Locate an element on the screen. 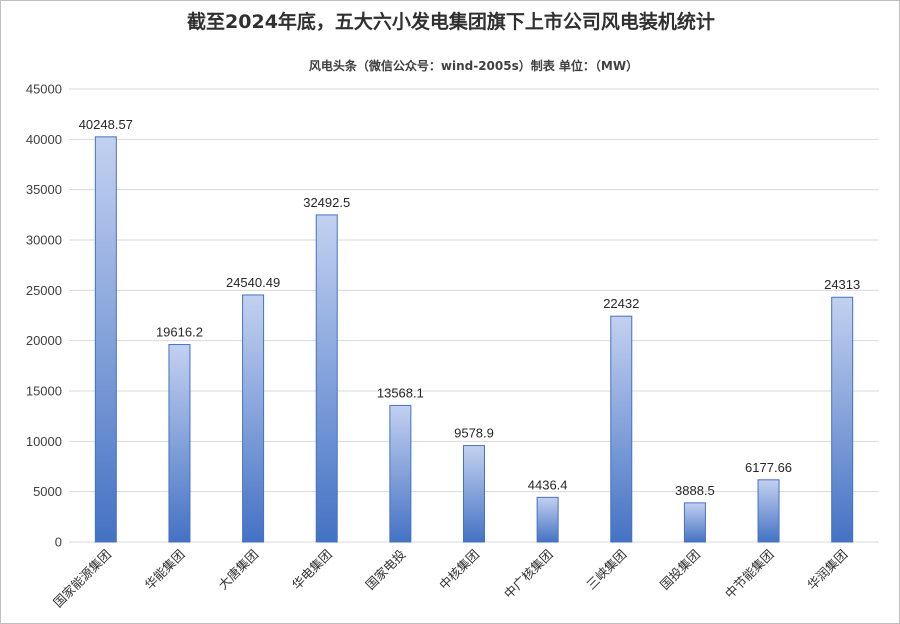 The image size is (900, 624). x-category-label: 大唐集团 is located at coordinates (238, 570).